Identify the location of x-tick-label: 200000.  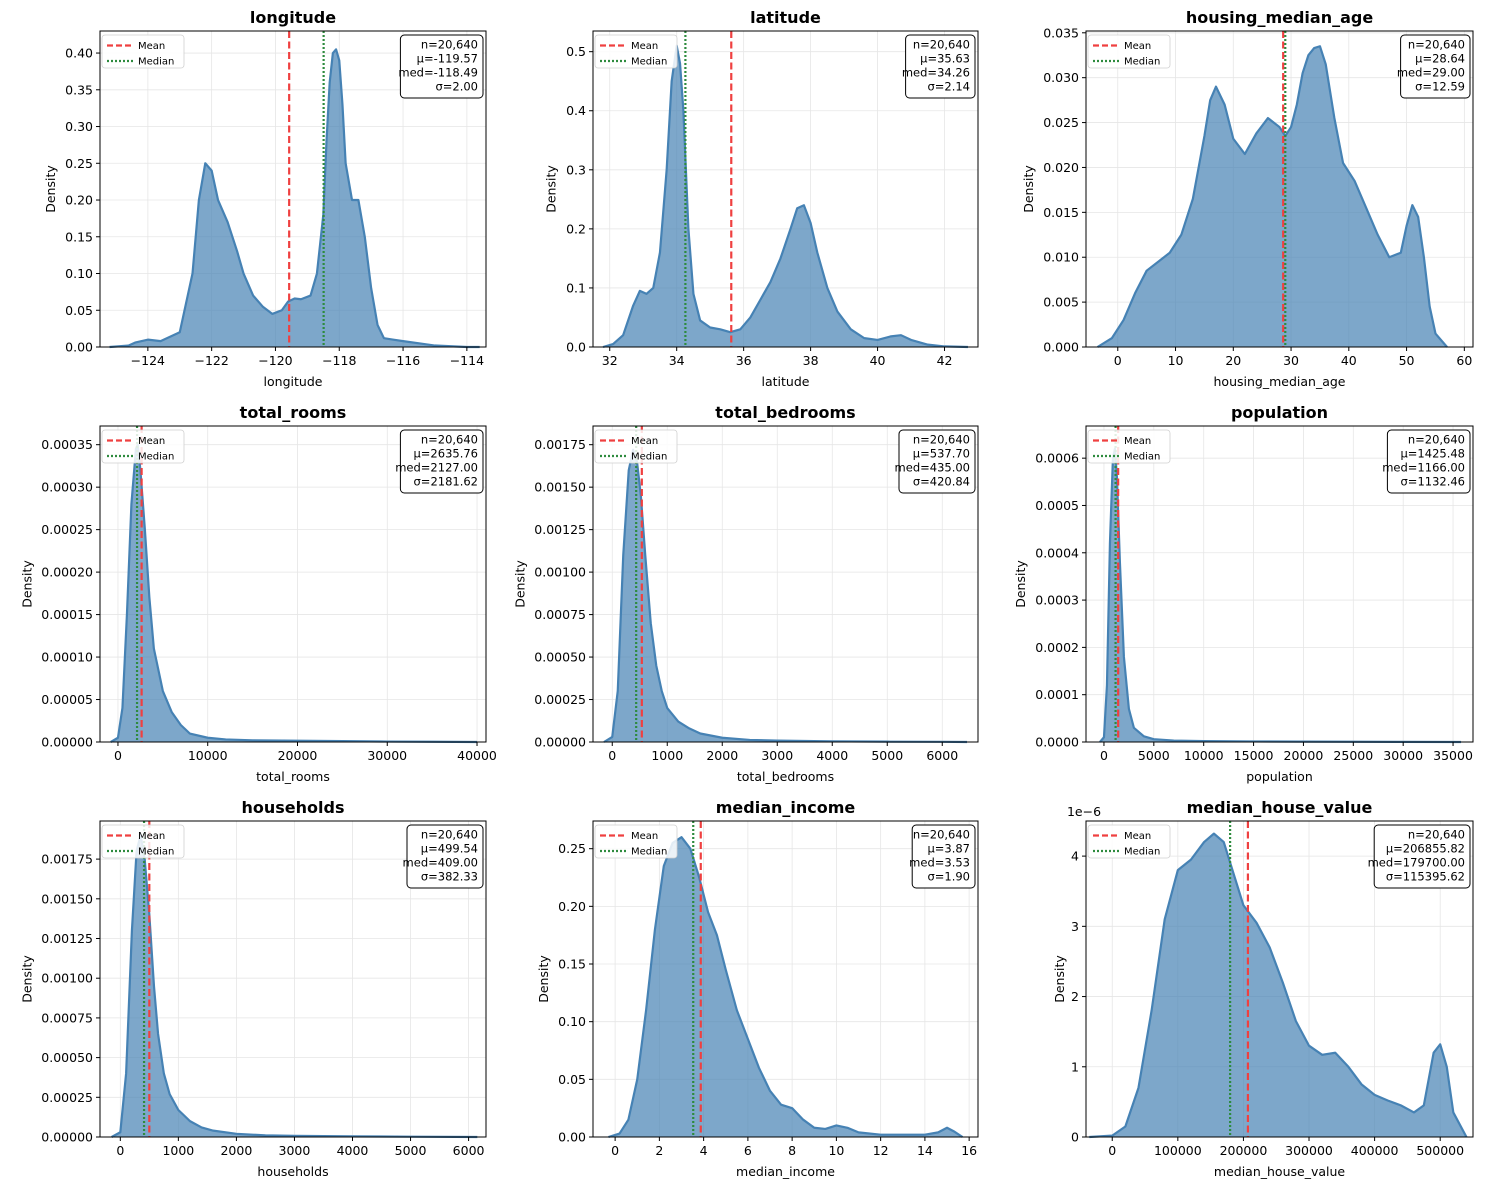
(1244, 1150).